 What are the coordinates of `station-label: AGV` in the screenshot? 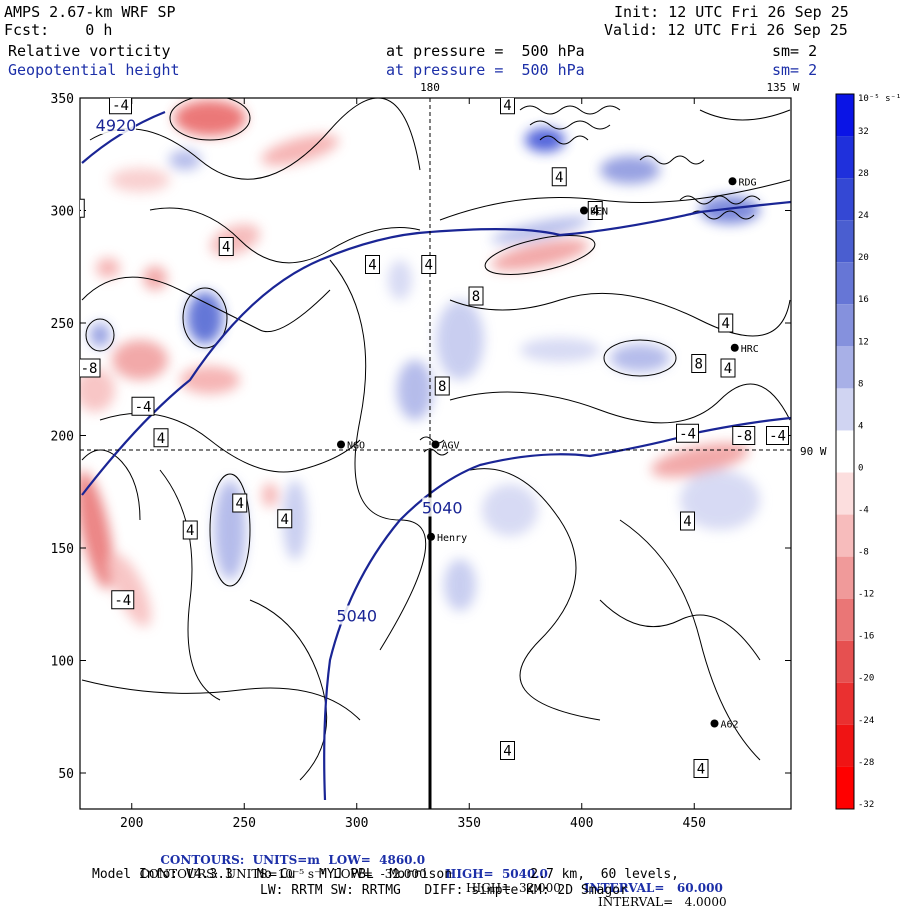 It's located at (451, 446).